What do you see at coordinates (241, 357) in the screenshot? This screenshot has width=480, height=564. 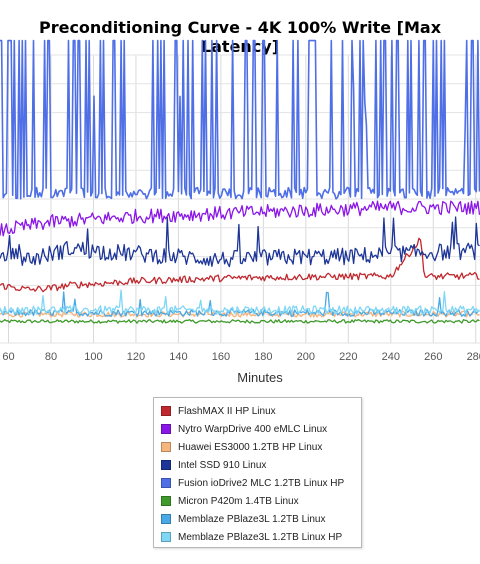 I see `x-tick-labels: 60 80 100 120 140 160 180 200 220 240 260 280` at bounding box center [241, 357].